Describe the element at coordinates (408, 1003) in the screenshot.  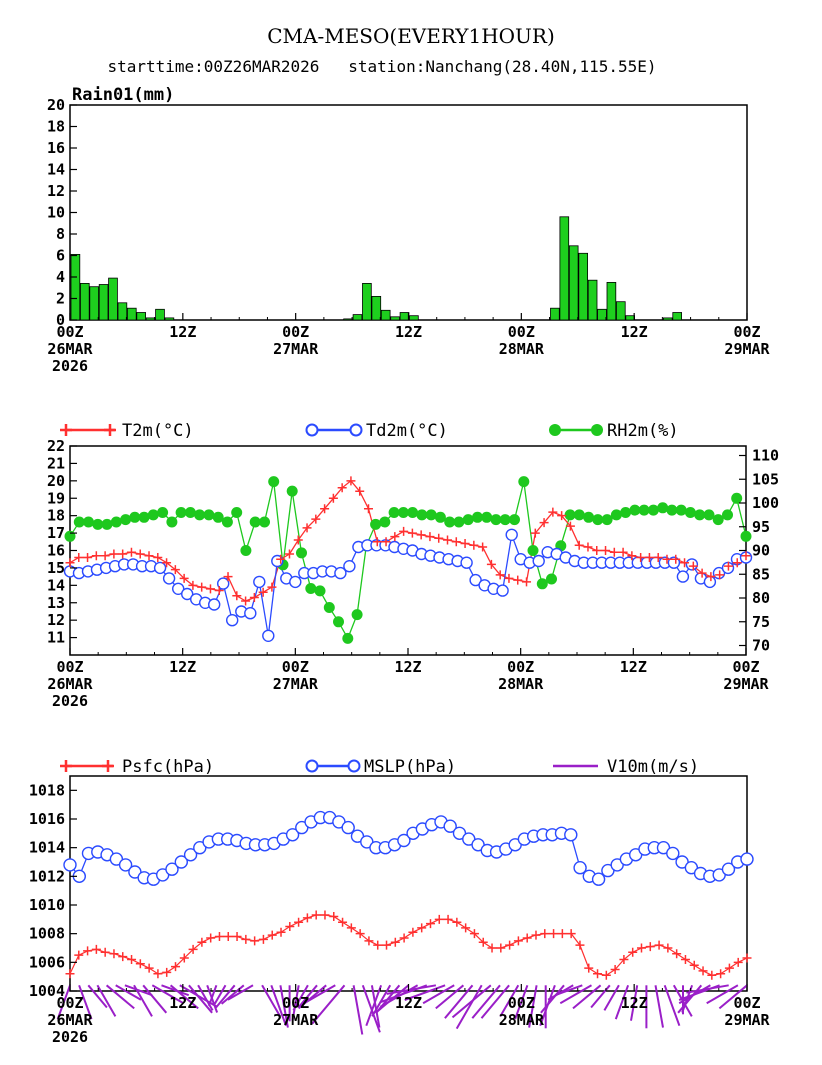
I see `pressure-xtick-label-3-0: 12Z` at that location.